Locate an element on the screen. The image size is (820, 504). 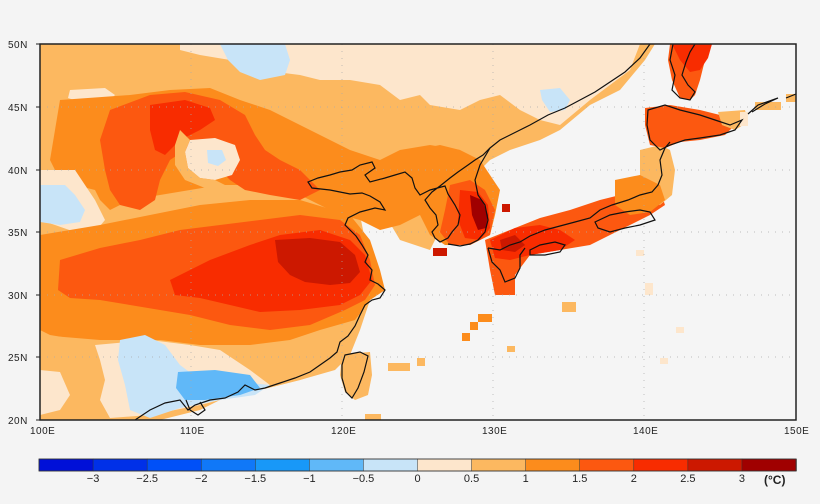
colorbar-tick-label: 1.5 is located at coordinates (579, 479).